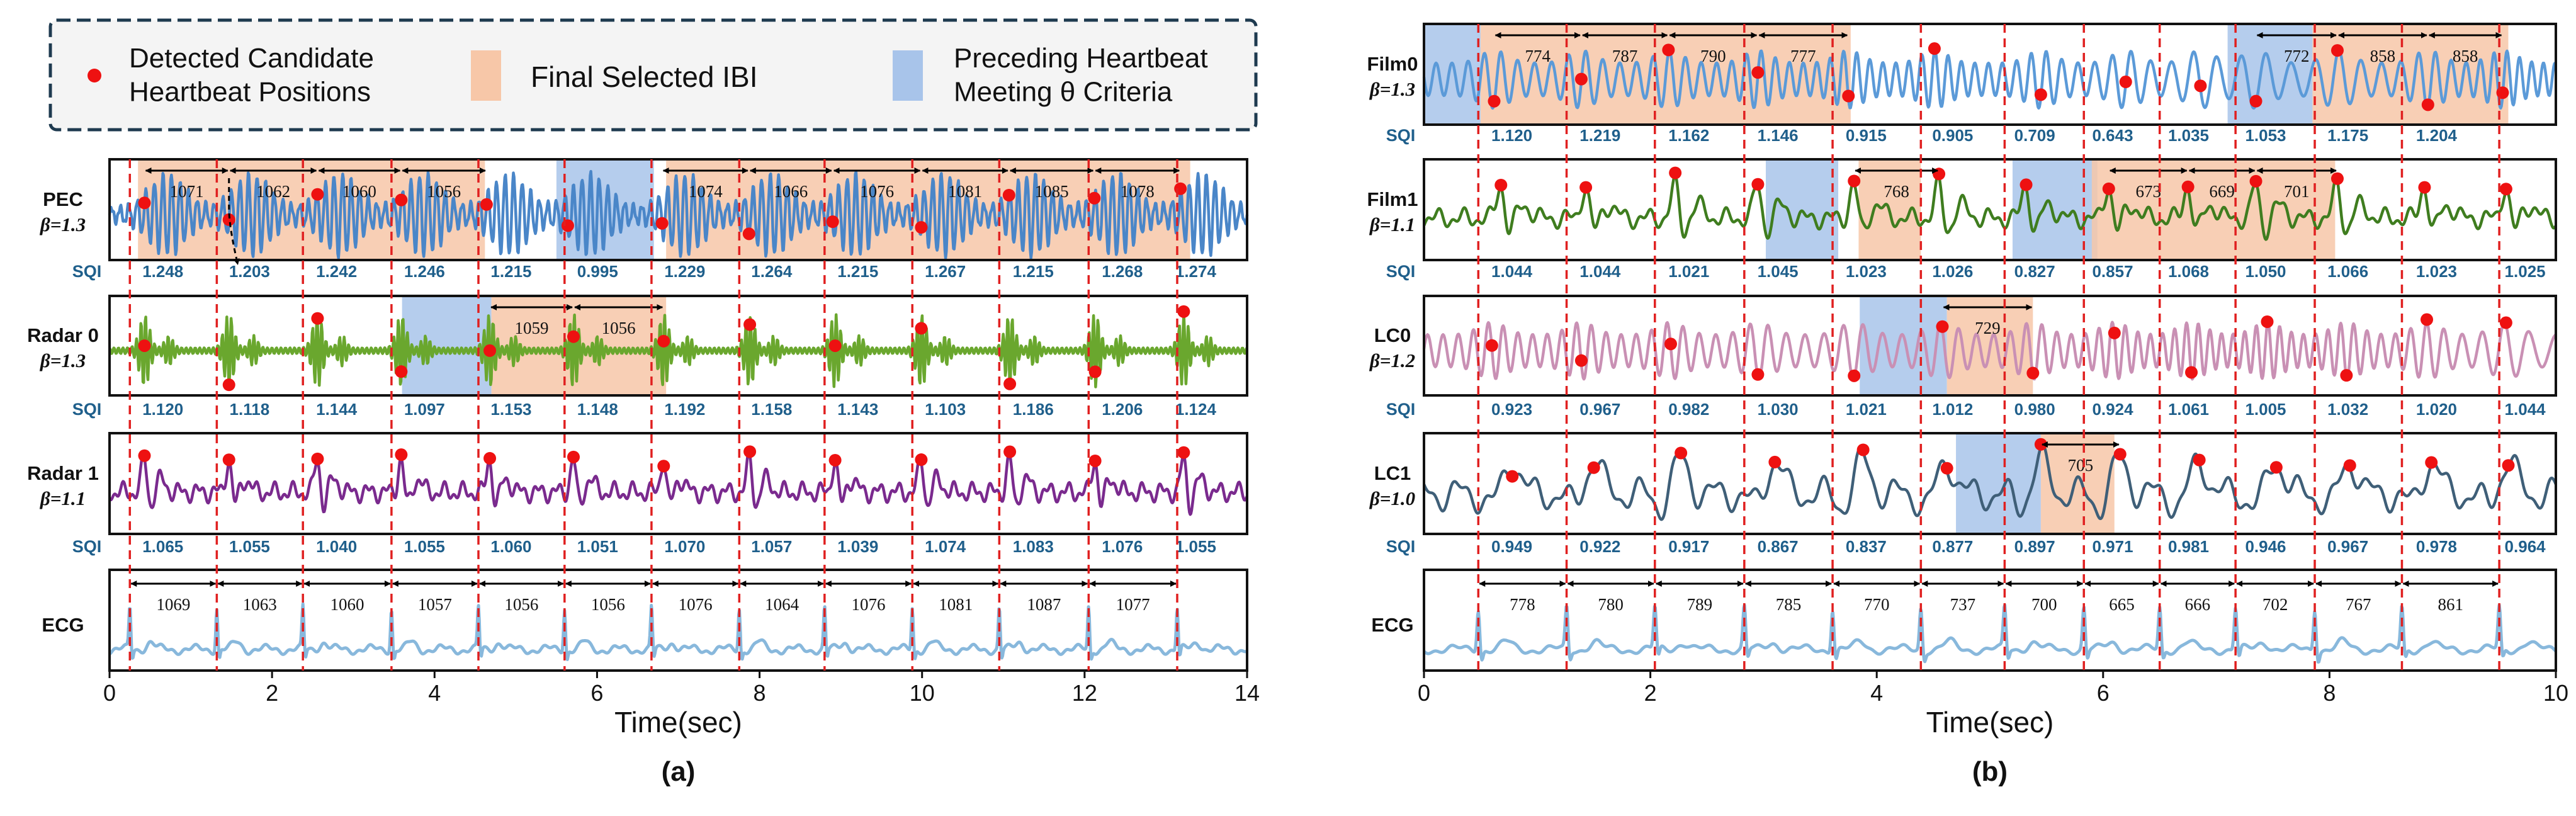  What do you see at coordinates (1952, 546) in the screenshot?
I see `sqi-value: 0.877` at bounding box center [1952, 546].